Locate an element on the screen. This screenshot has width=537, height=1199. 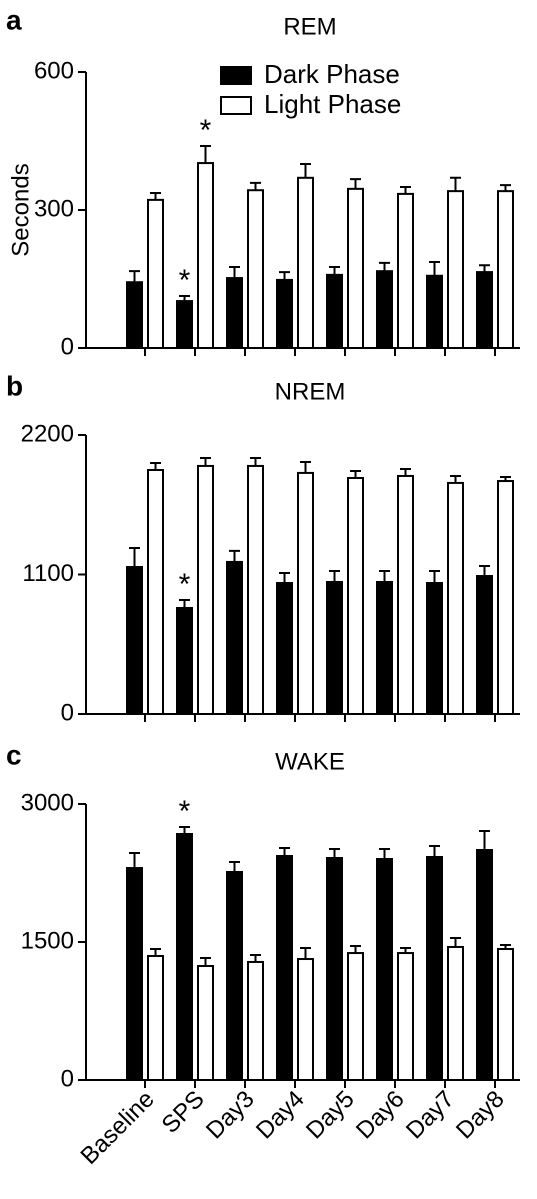
y-tick-label: 300 is located at coordinates (54, 208).